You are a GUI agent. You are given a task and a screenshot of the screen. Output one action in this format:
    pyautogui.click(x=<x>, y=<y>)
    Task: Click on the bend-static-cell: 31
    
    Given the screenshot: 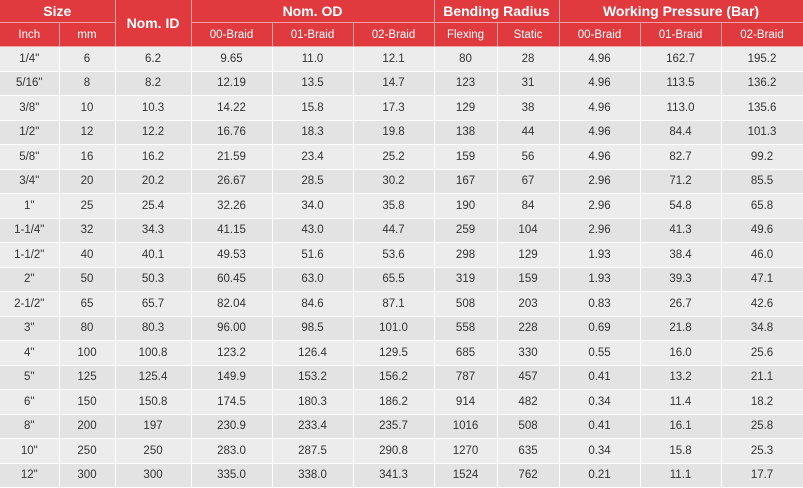 What is the action you would take?
    pyautogui.click(x=528, y=83)
    